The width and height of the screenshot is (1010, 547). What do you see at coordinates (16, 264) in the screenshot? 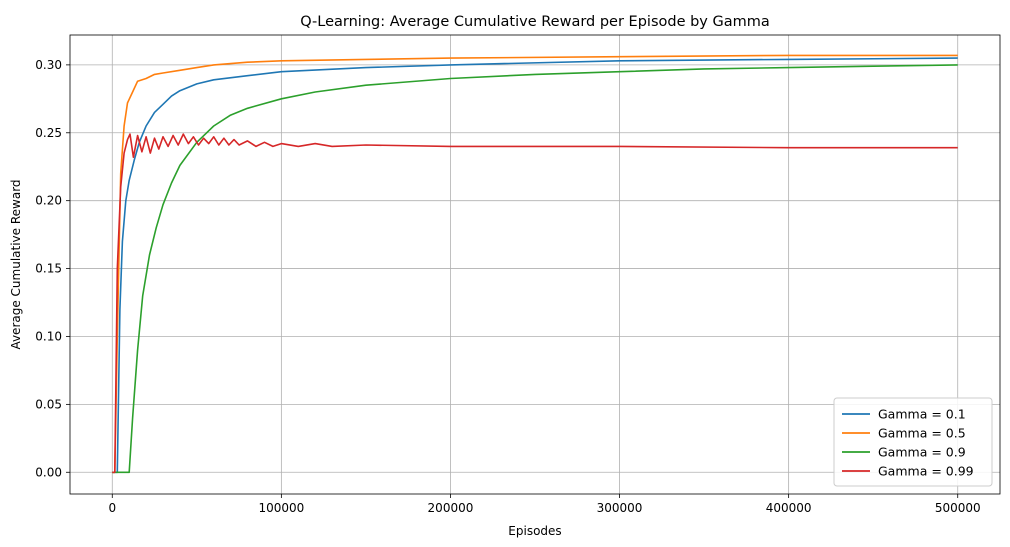
I see `y-axis-label: Average Cumulative Reward` at bounding box center [16, 264].